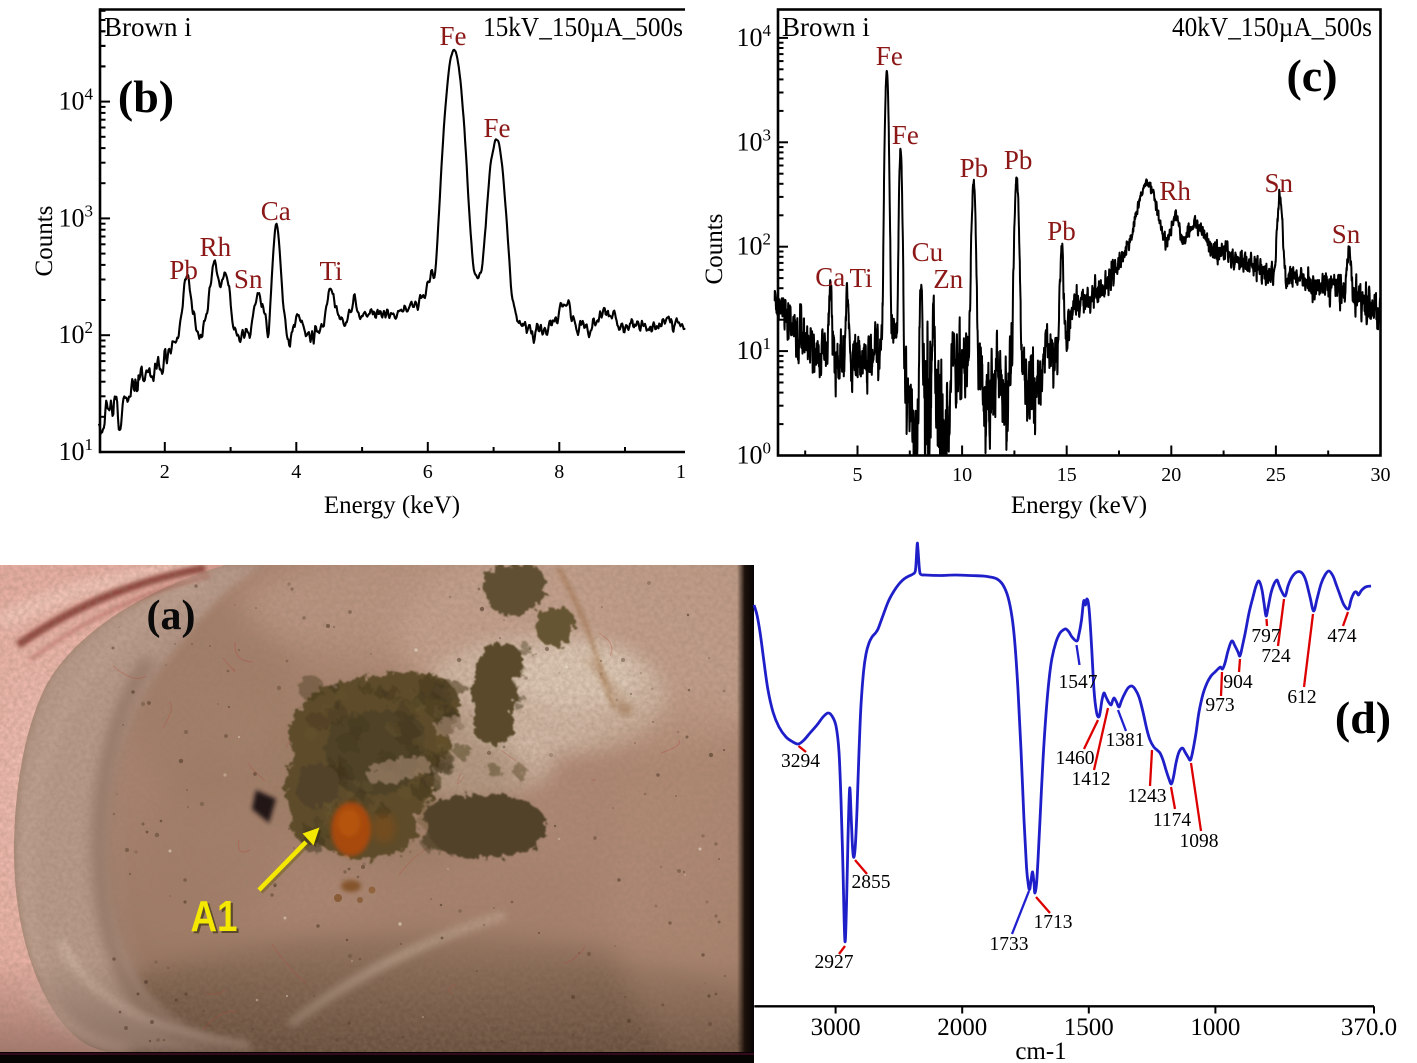 The height and width of the screenshot is (1063, 1417). Describe the element at coordinates (1266, 636) in the screenshot. I see `svg-text: 797` at that location.